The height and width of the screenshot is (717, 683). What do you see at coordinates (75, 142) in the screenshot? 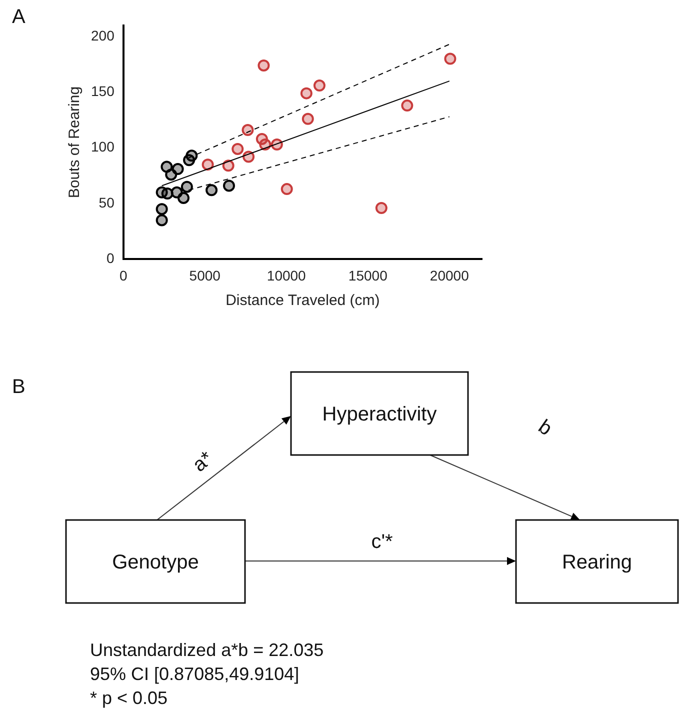
I see `y-axis-title: Bouts of Rearing` at bounding box center [75, 142].